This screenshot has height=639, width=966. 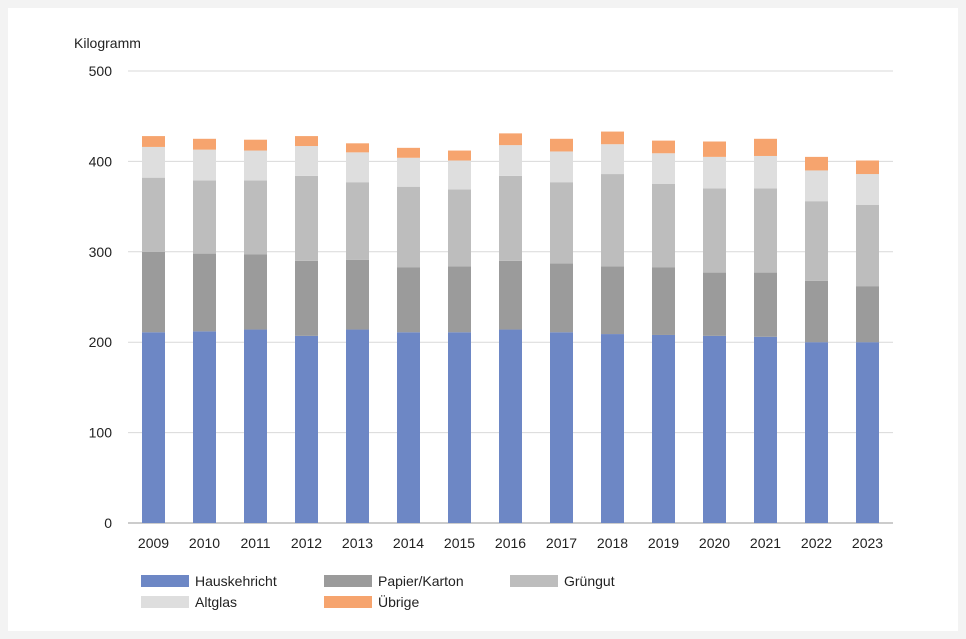 What do you see at coordinates (306, 543) in the screenshot?
I see `x-tick-label: 2012` at bounding box center [306, 543].